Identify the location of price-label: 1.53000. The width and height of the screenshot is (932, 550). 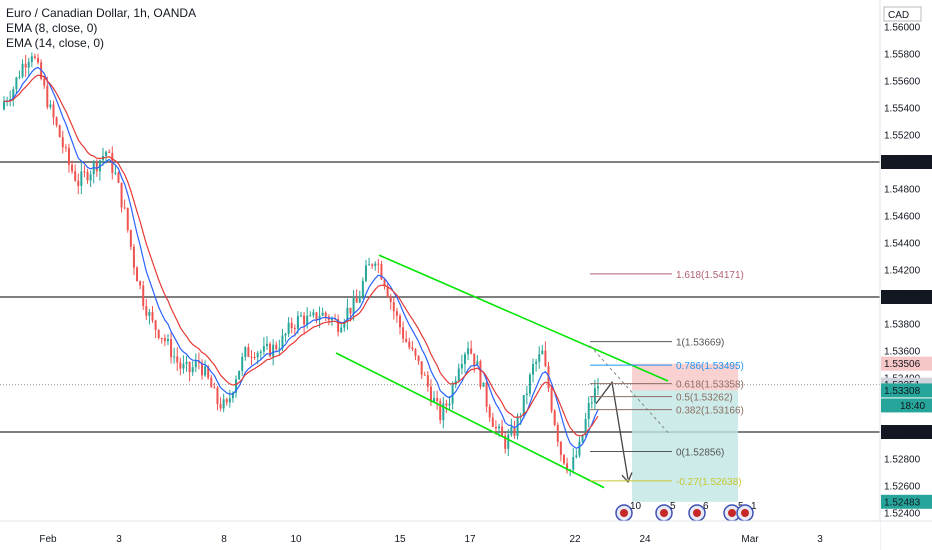
(902, 433).